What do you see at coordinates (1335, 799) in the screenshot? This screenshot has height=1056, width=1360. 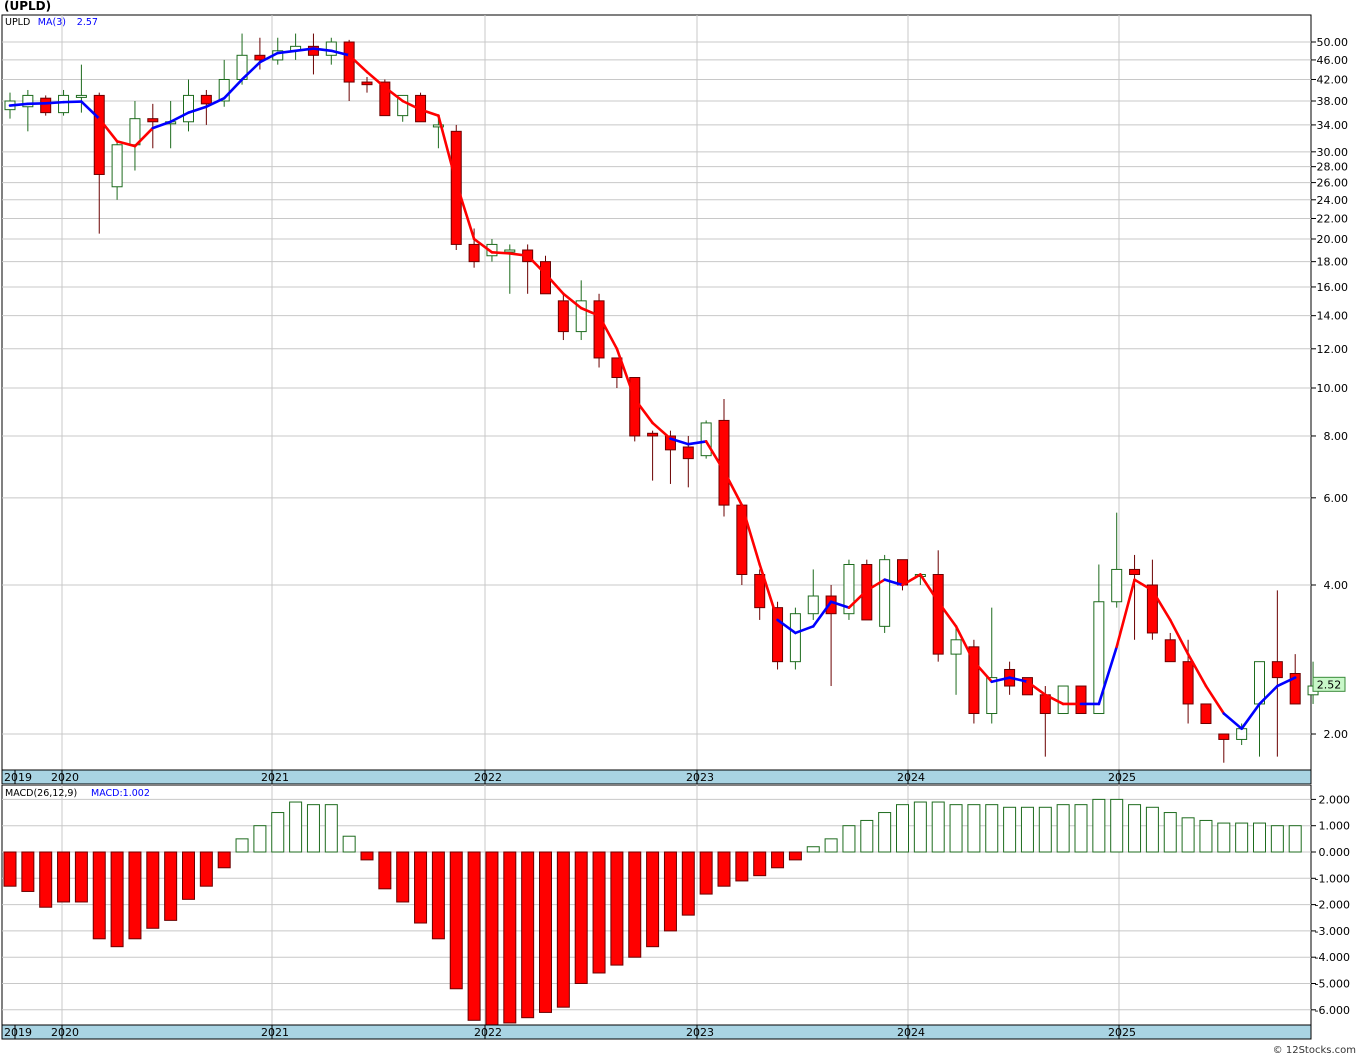 I see `macd-tick-label: 2.000` at bounding box center [1335, 799].